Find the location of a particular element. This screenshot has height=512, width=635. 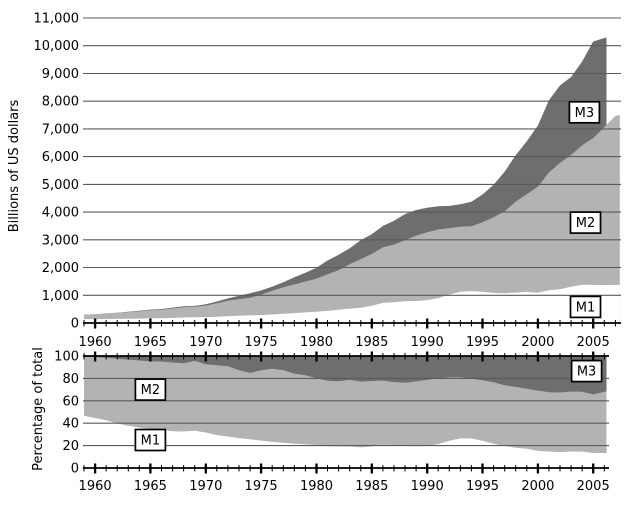

percent-xtick-label: 1970 is located at coordinates (205, 486).